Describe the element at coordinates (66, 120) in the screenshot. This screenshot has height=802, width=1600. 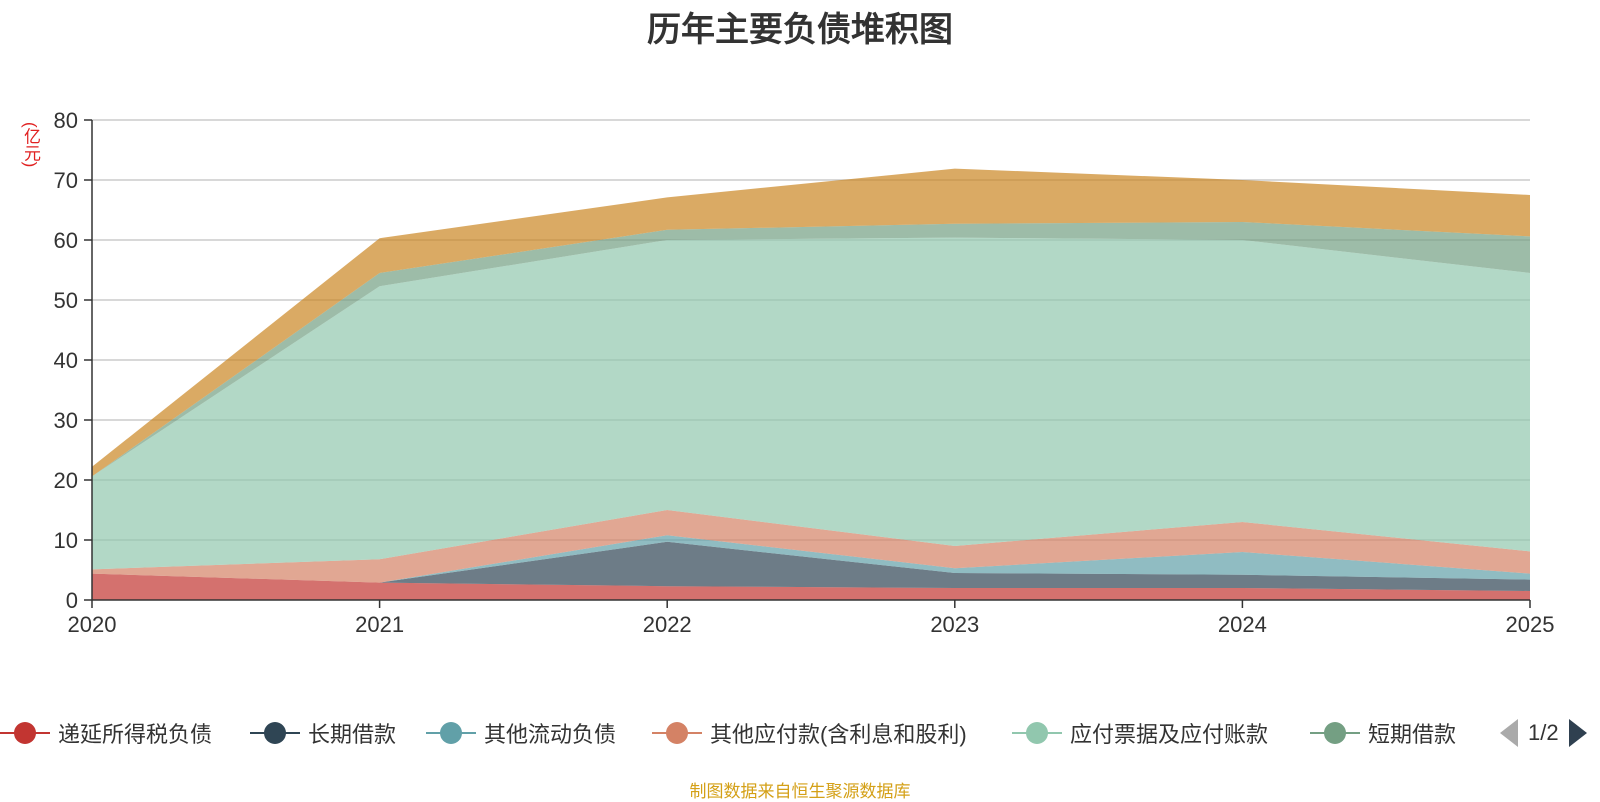
I see `y-tick-label: 80` at that location.